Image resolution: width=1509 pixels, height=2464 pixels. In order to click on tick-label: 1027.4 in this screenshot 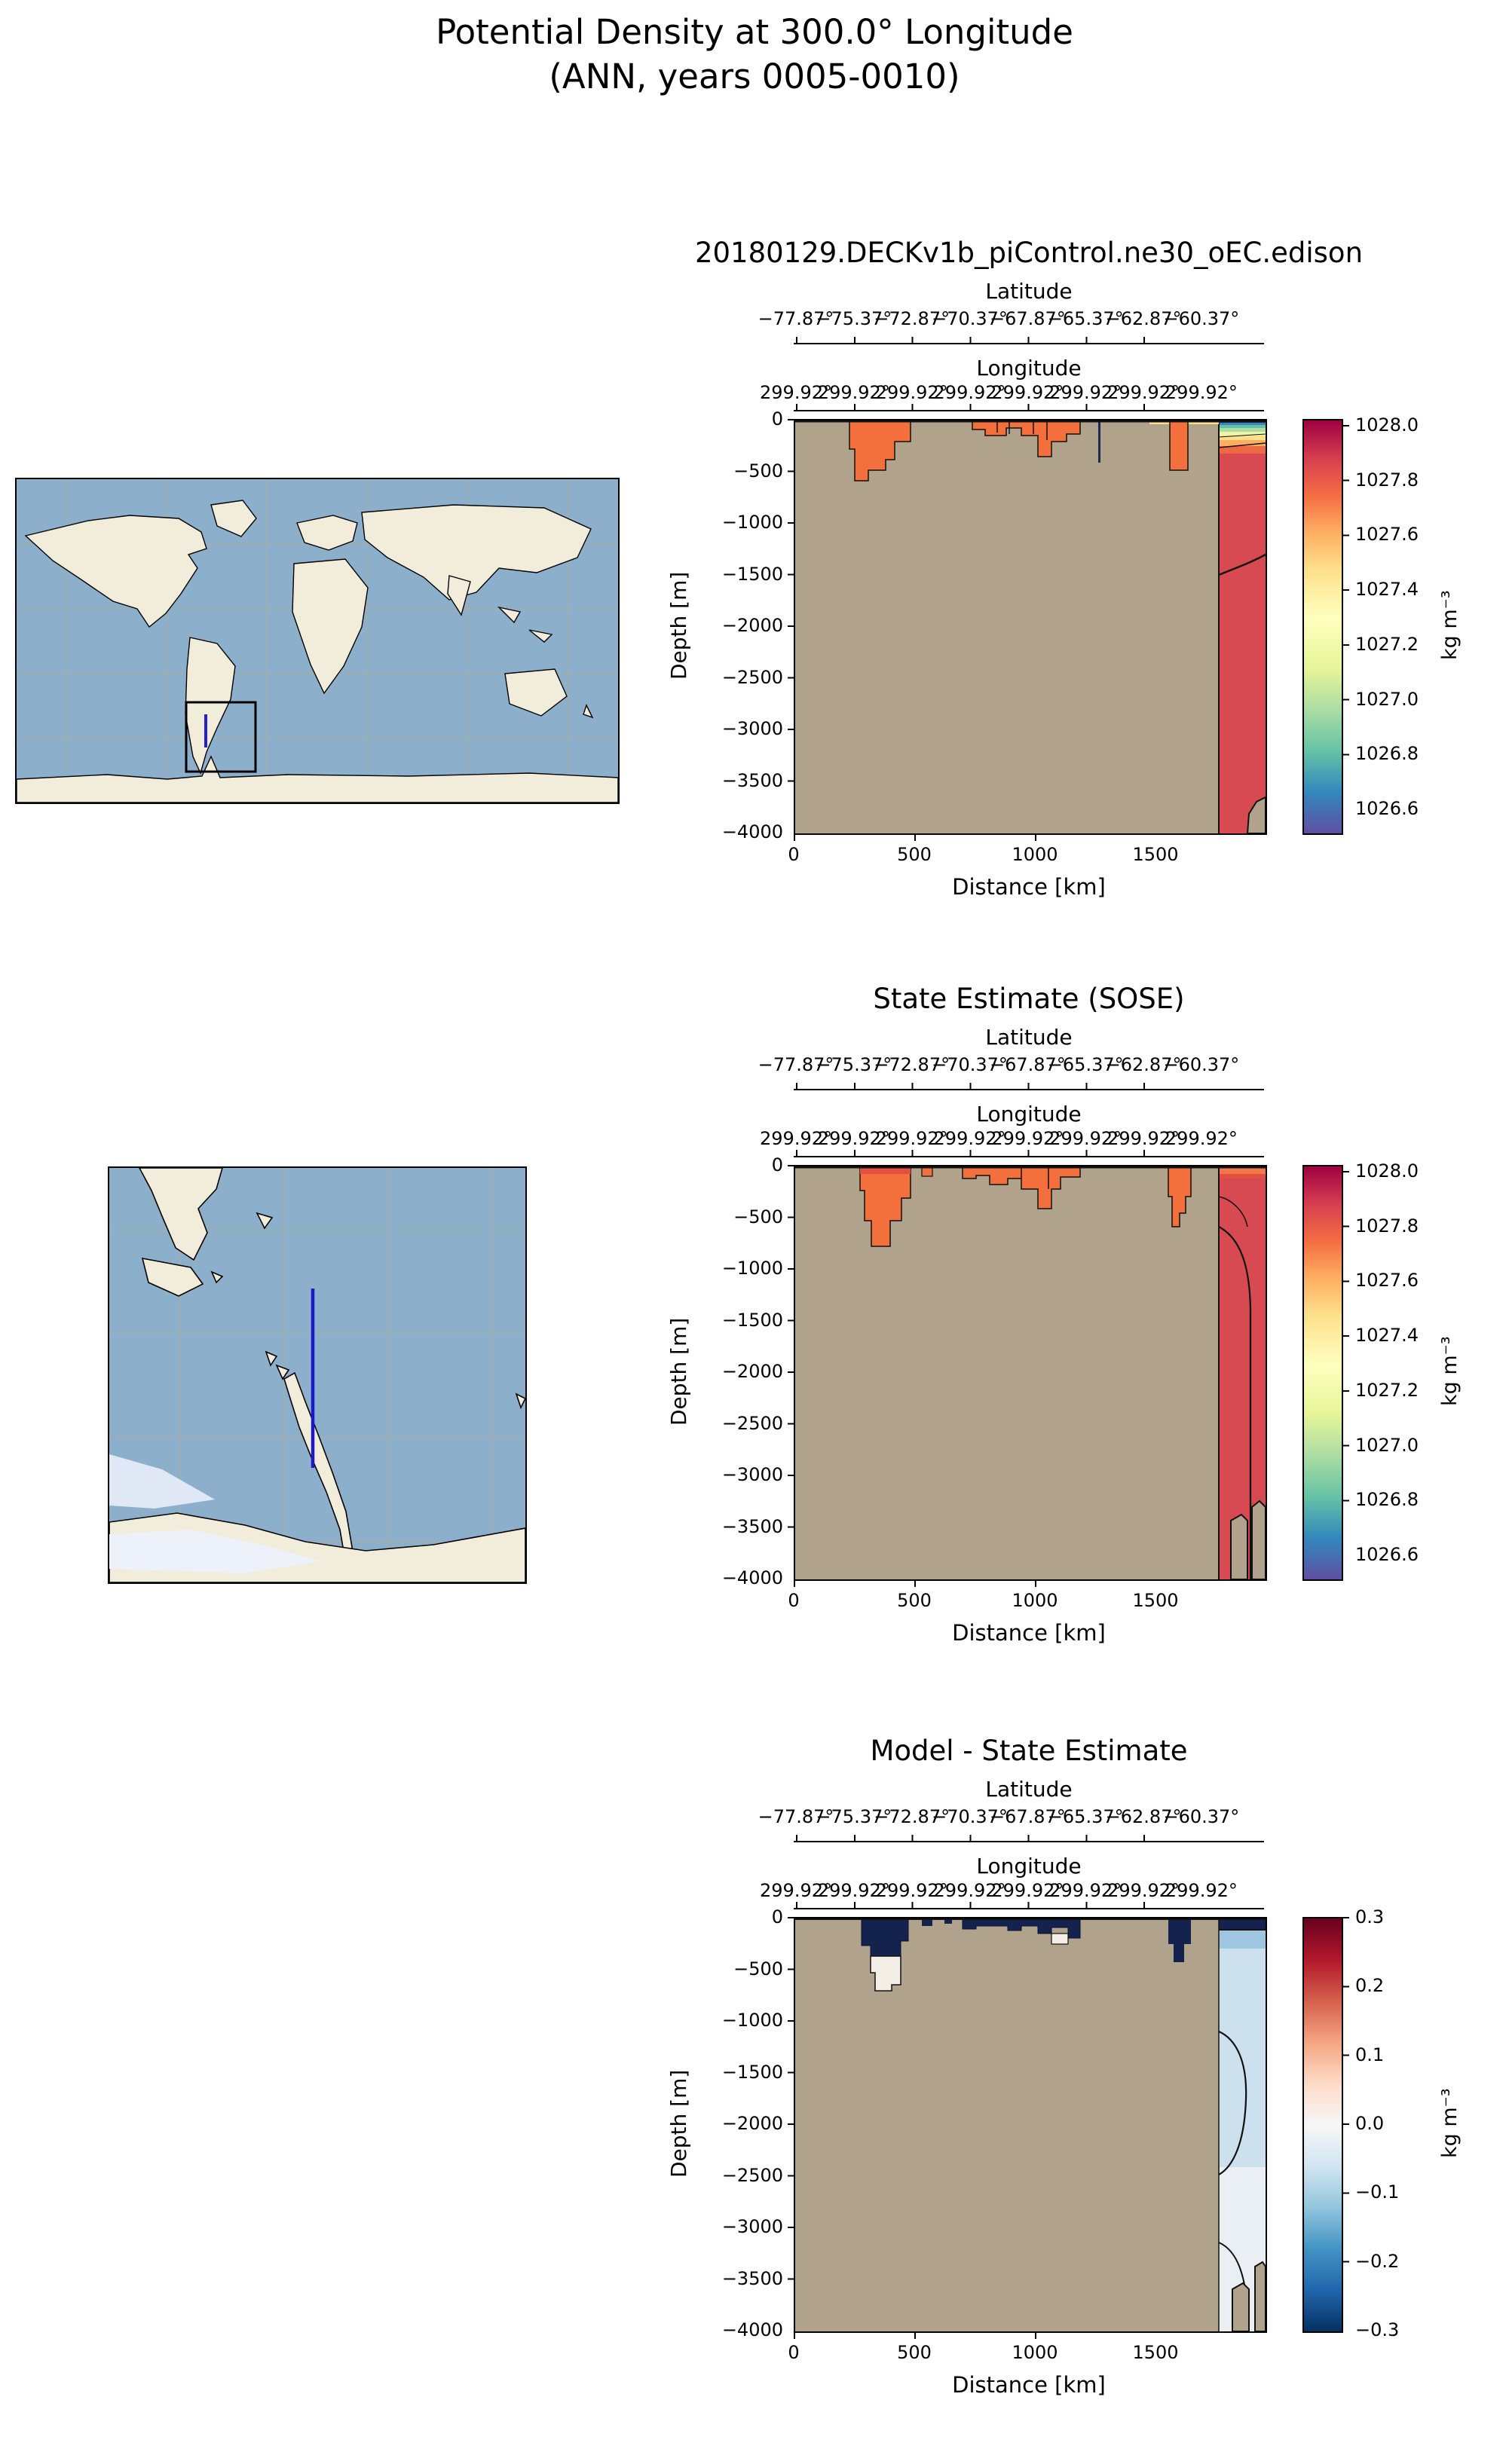, I will do `click(1387, 1336)`.